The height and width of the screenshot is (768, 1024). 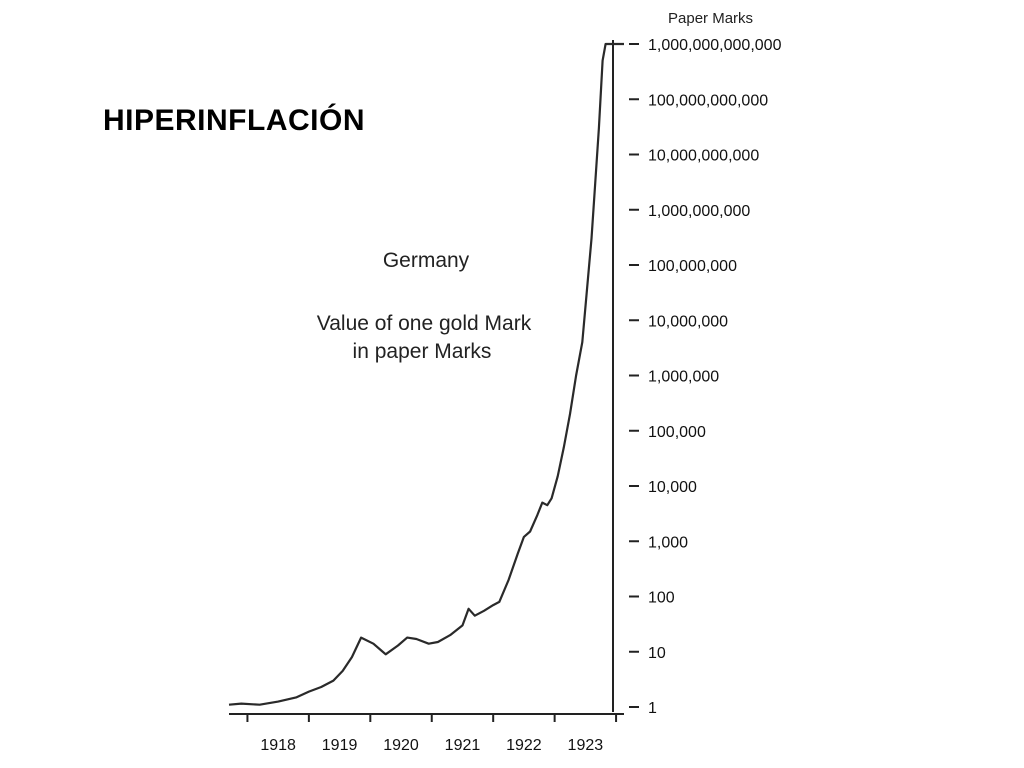 I want to click on y-tick-label: 100,000, so click(x=677, y=432).